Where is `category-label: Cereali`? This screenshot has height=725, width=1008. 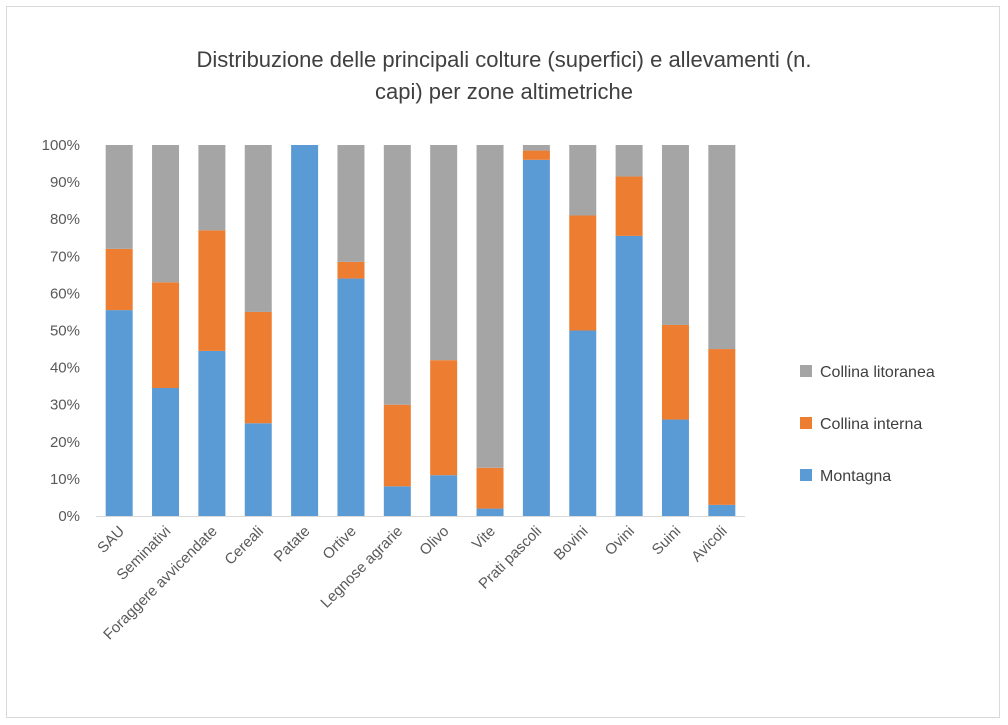 category-label: Cereali is located at coordinates (244, 546).